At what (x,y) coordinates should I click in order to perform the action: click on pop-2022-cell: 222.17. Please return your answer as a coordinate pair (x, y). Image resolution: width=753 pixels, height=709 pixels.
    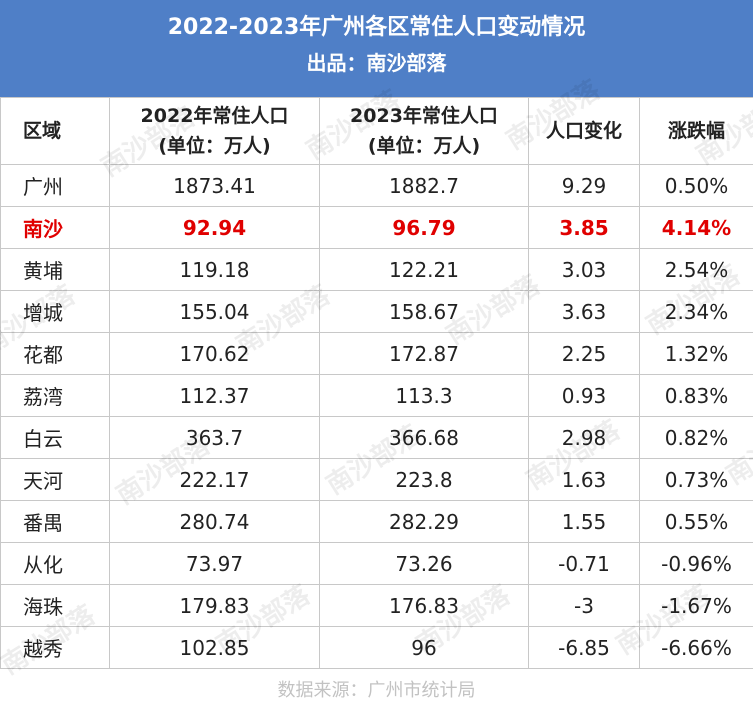
    Looking at the image, I should click on (214, 479).